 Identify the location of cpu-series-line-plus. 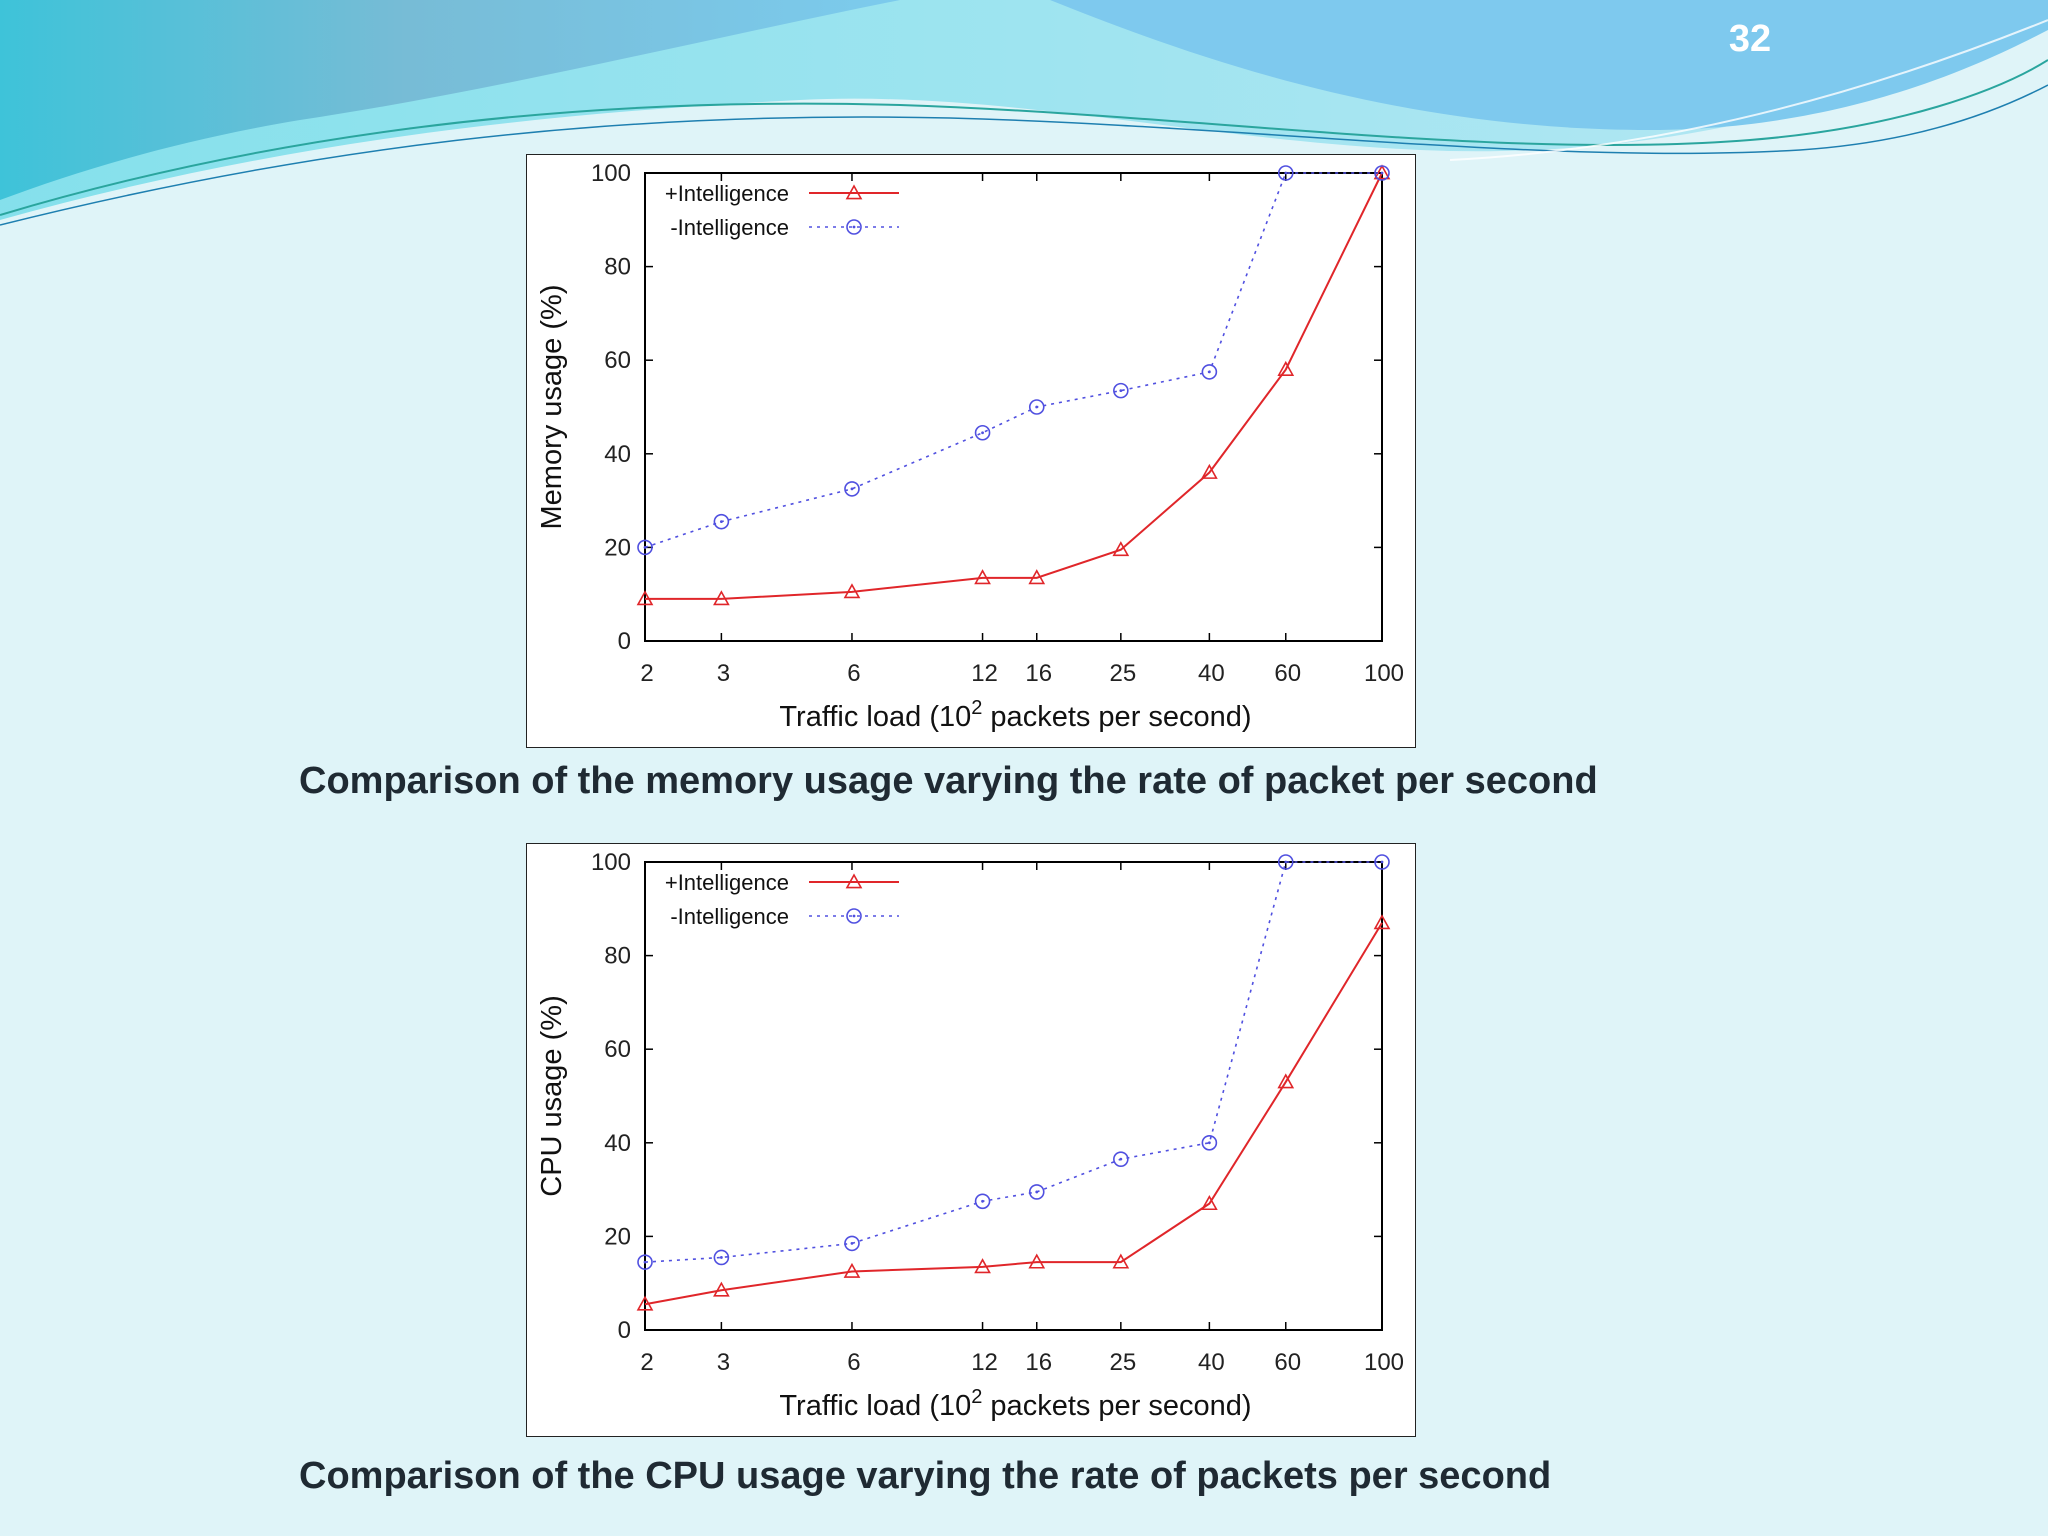
(1013, 1114).